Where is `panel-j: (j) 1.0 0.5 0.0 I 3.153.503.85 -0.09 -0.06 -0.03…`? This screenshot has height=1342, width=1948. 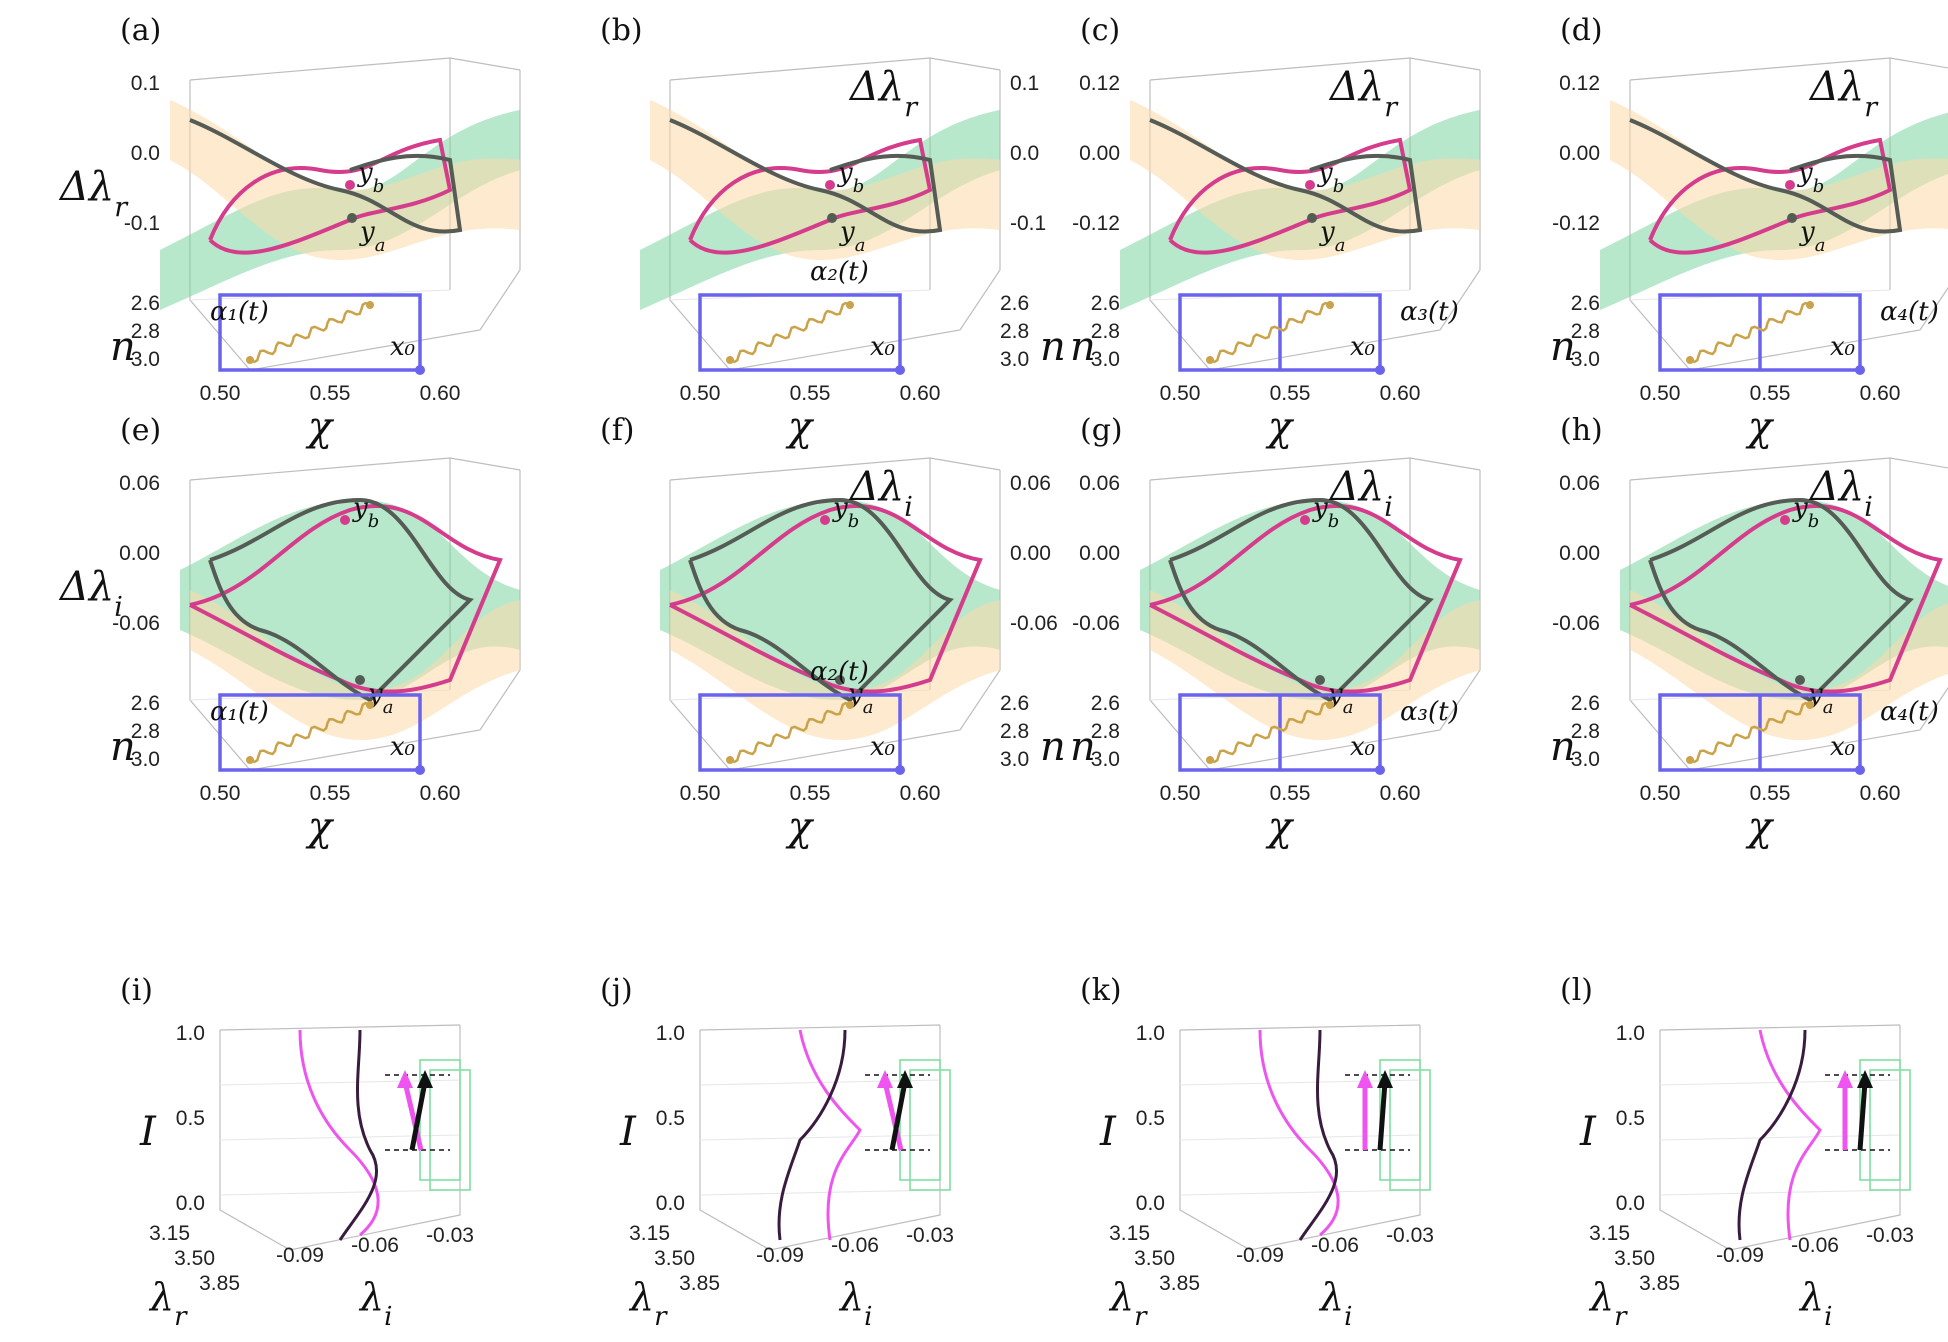 panel-j: (j) 1.0 0.5 0.0 I 3.153.503.85 -0.09 -0.06 -0.03… is located at coordinates (777, 1152).